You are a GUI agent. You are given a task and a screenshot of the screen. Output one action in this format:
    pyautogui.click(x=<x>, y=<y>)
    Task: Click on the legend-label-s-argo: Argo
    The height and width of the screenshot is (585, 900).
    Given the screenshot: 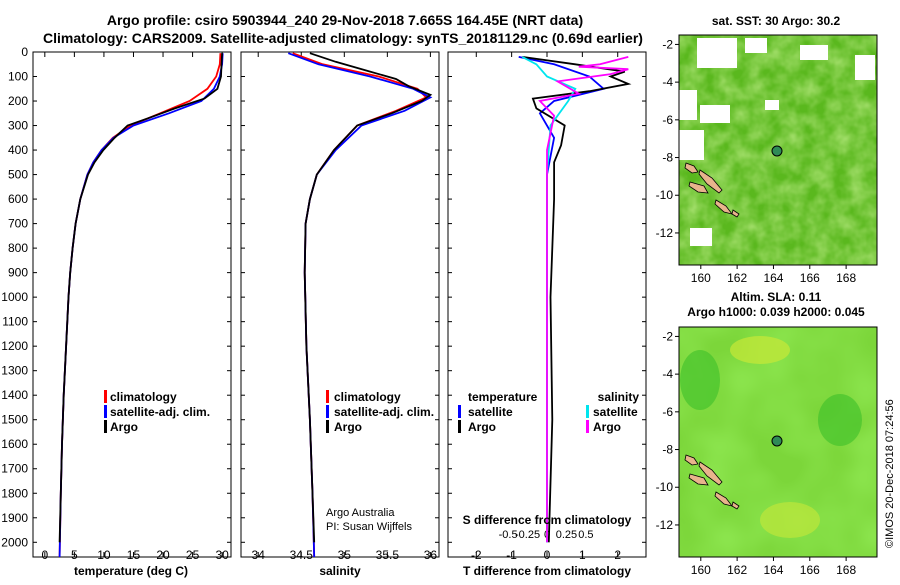 What is the action you would take?
    pyautogui.click(x=607, y=427)
    